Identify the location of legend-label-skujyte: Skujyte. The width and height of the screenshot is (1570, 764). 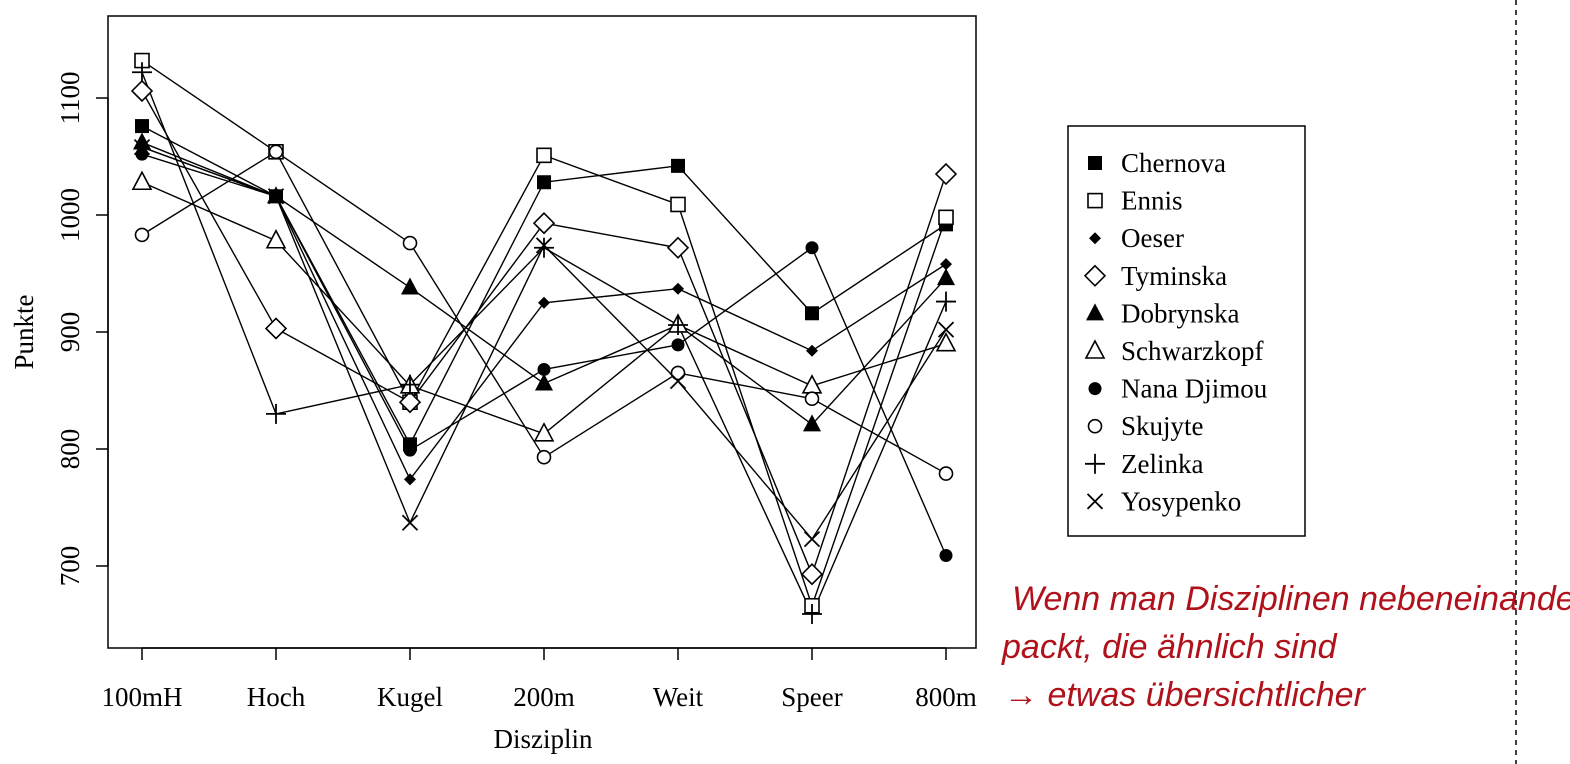
(1162, 426).